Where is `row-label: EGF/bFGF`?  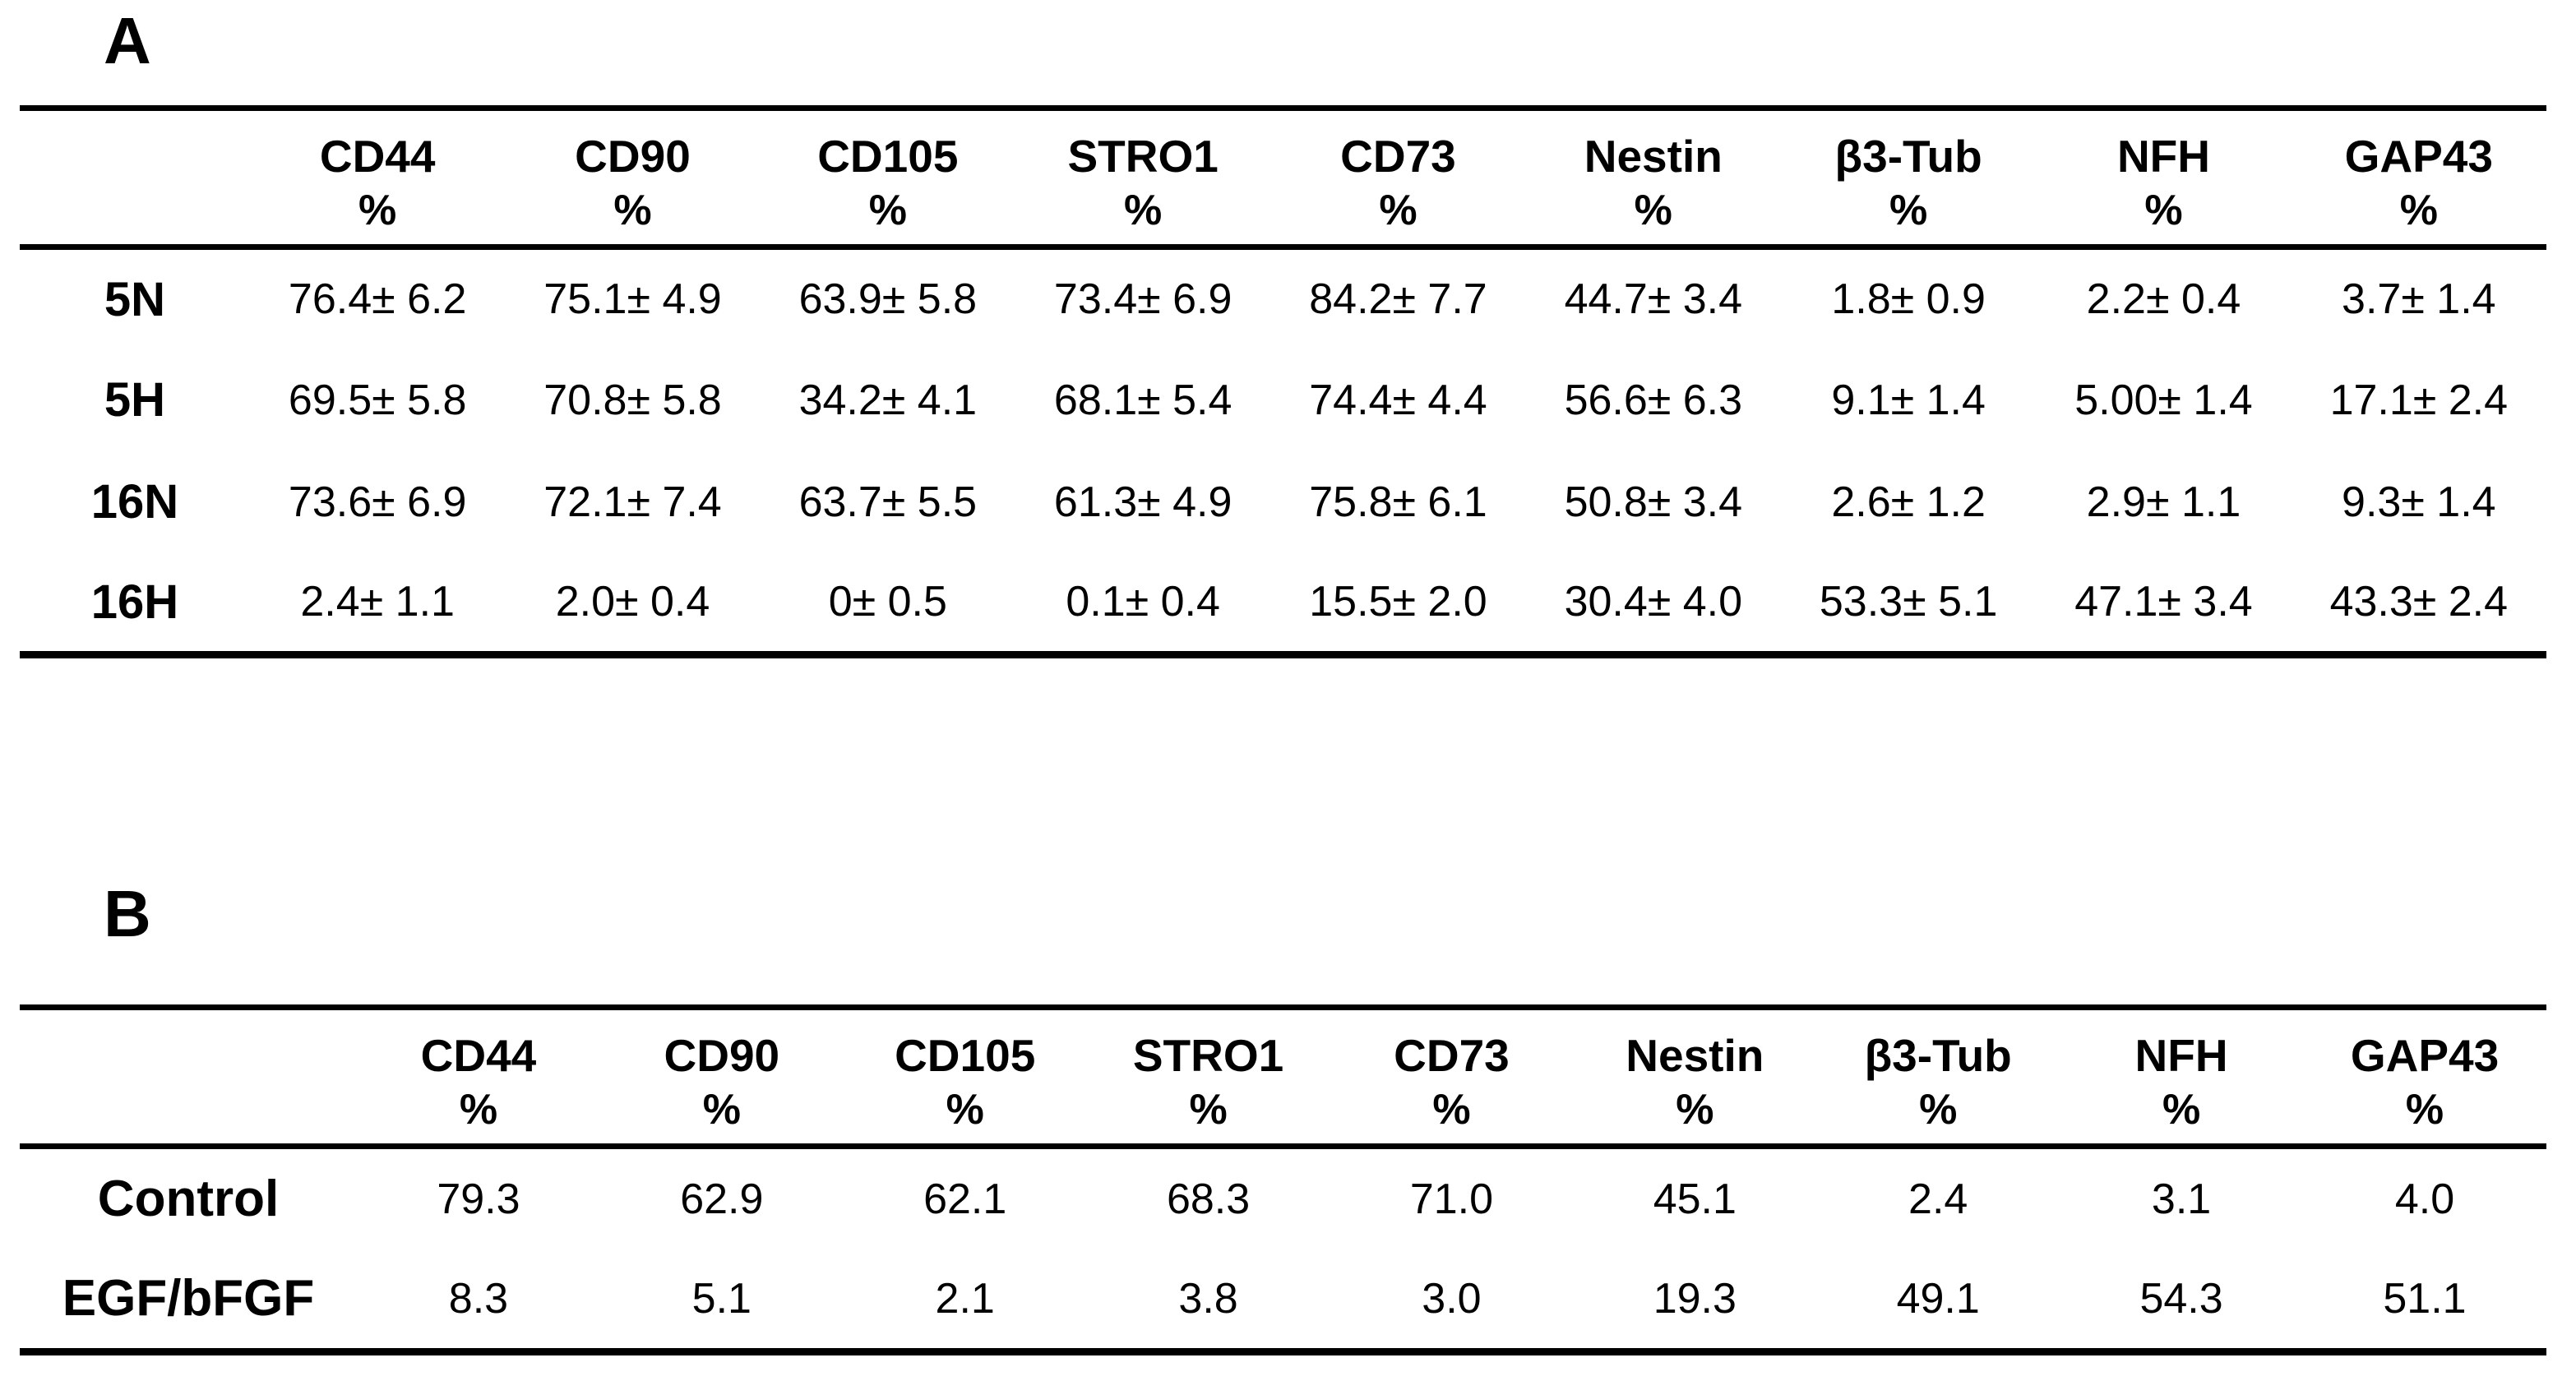 row-label: EGF/bFGF is located at coordinates (188, 1299).